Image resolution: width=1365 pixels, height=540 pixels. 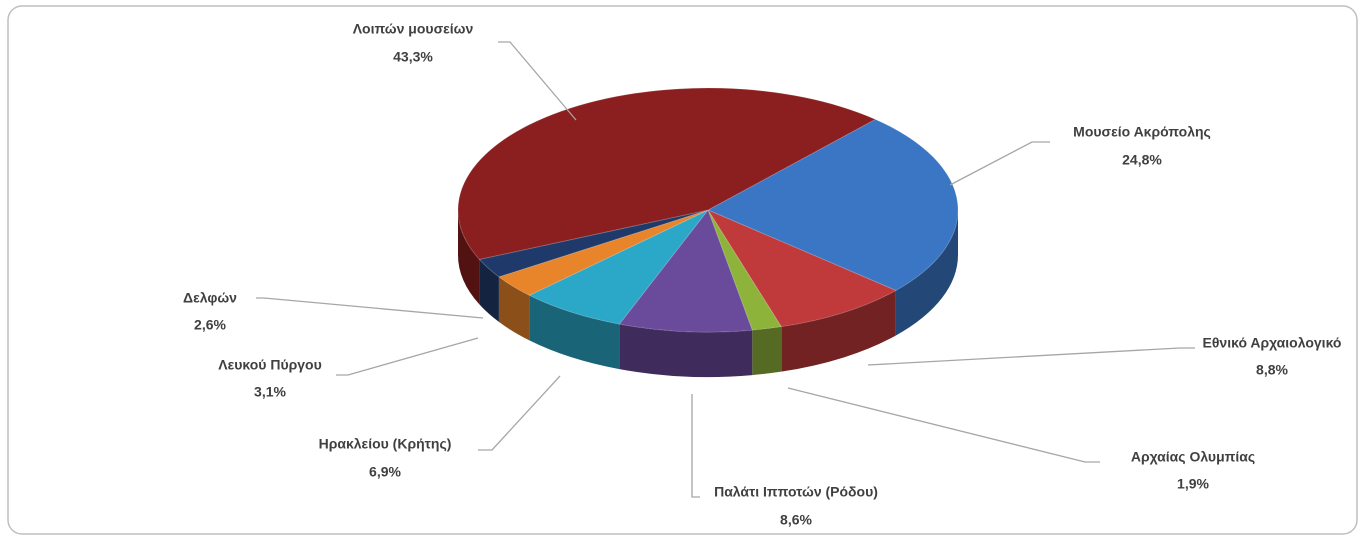 What do you see at coordinates (210, 298) in the screenshot?
I see `data-label-name: Δελφών` at bounding box center [210, 298].